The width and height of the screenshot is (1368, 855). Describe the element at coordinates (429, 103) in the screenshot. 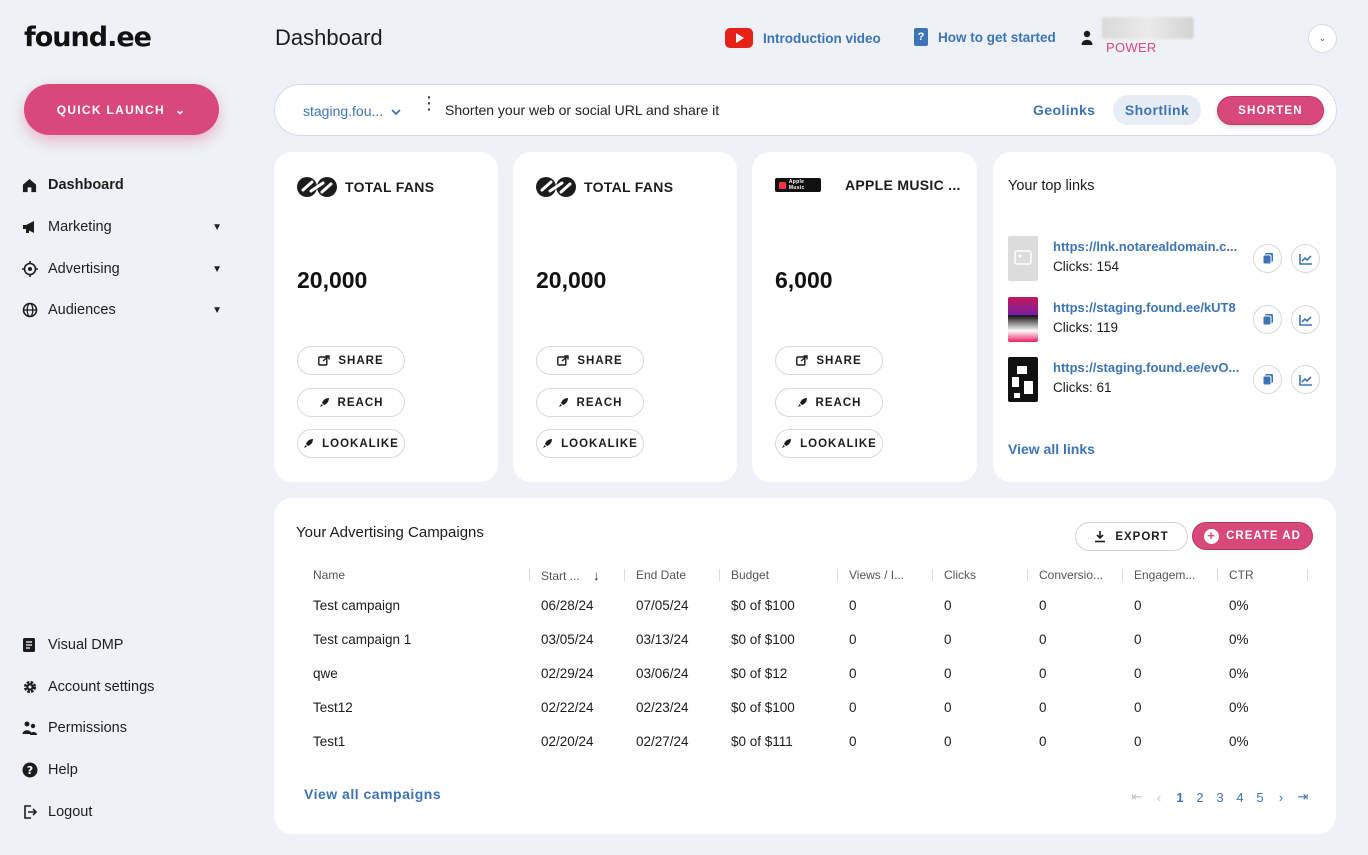

I see `more-options-icon: ⋮` at that location.